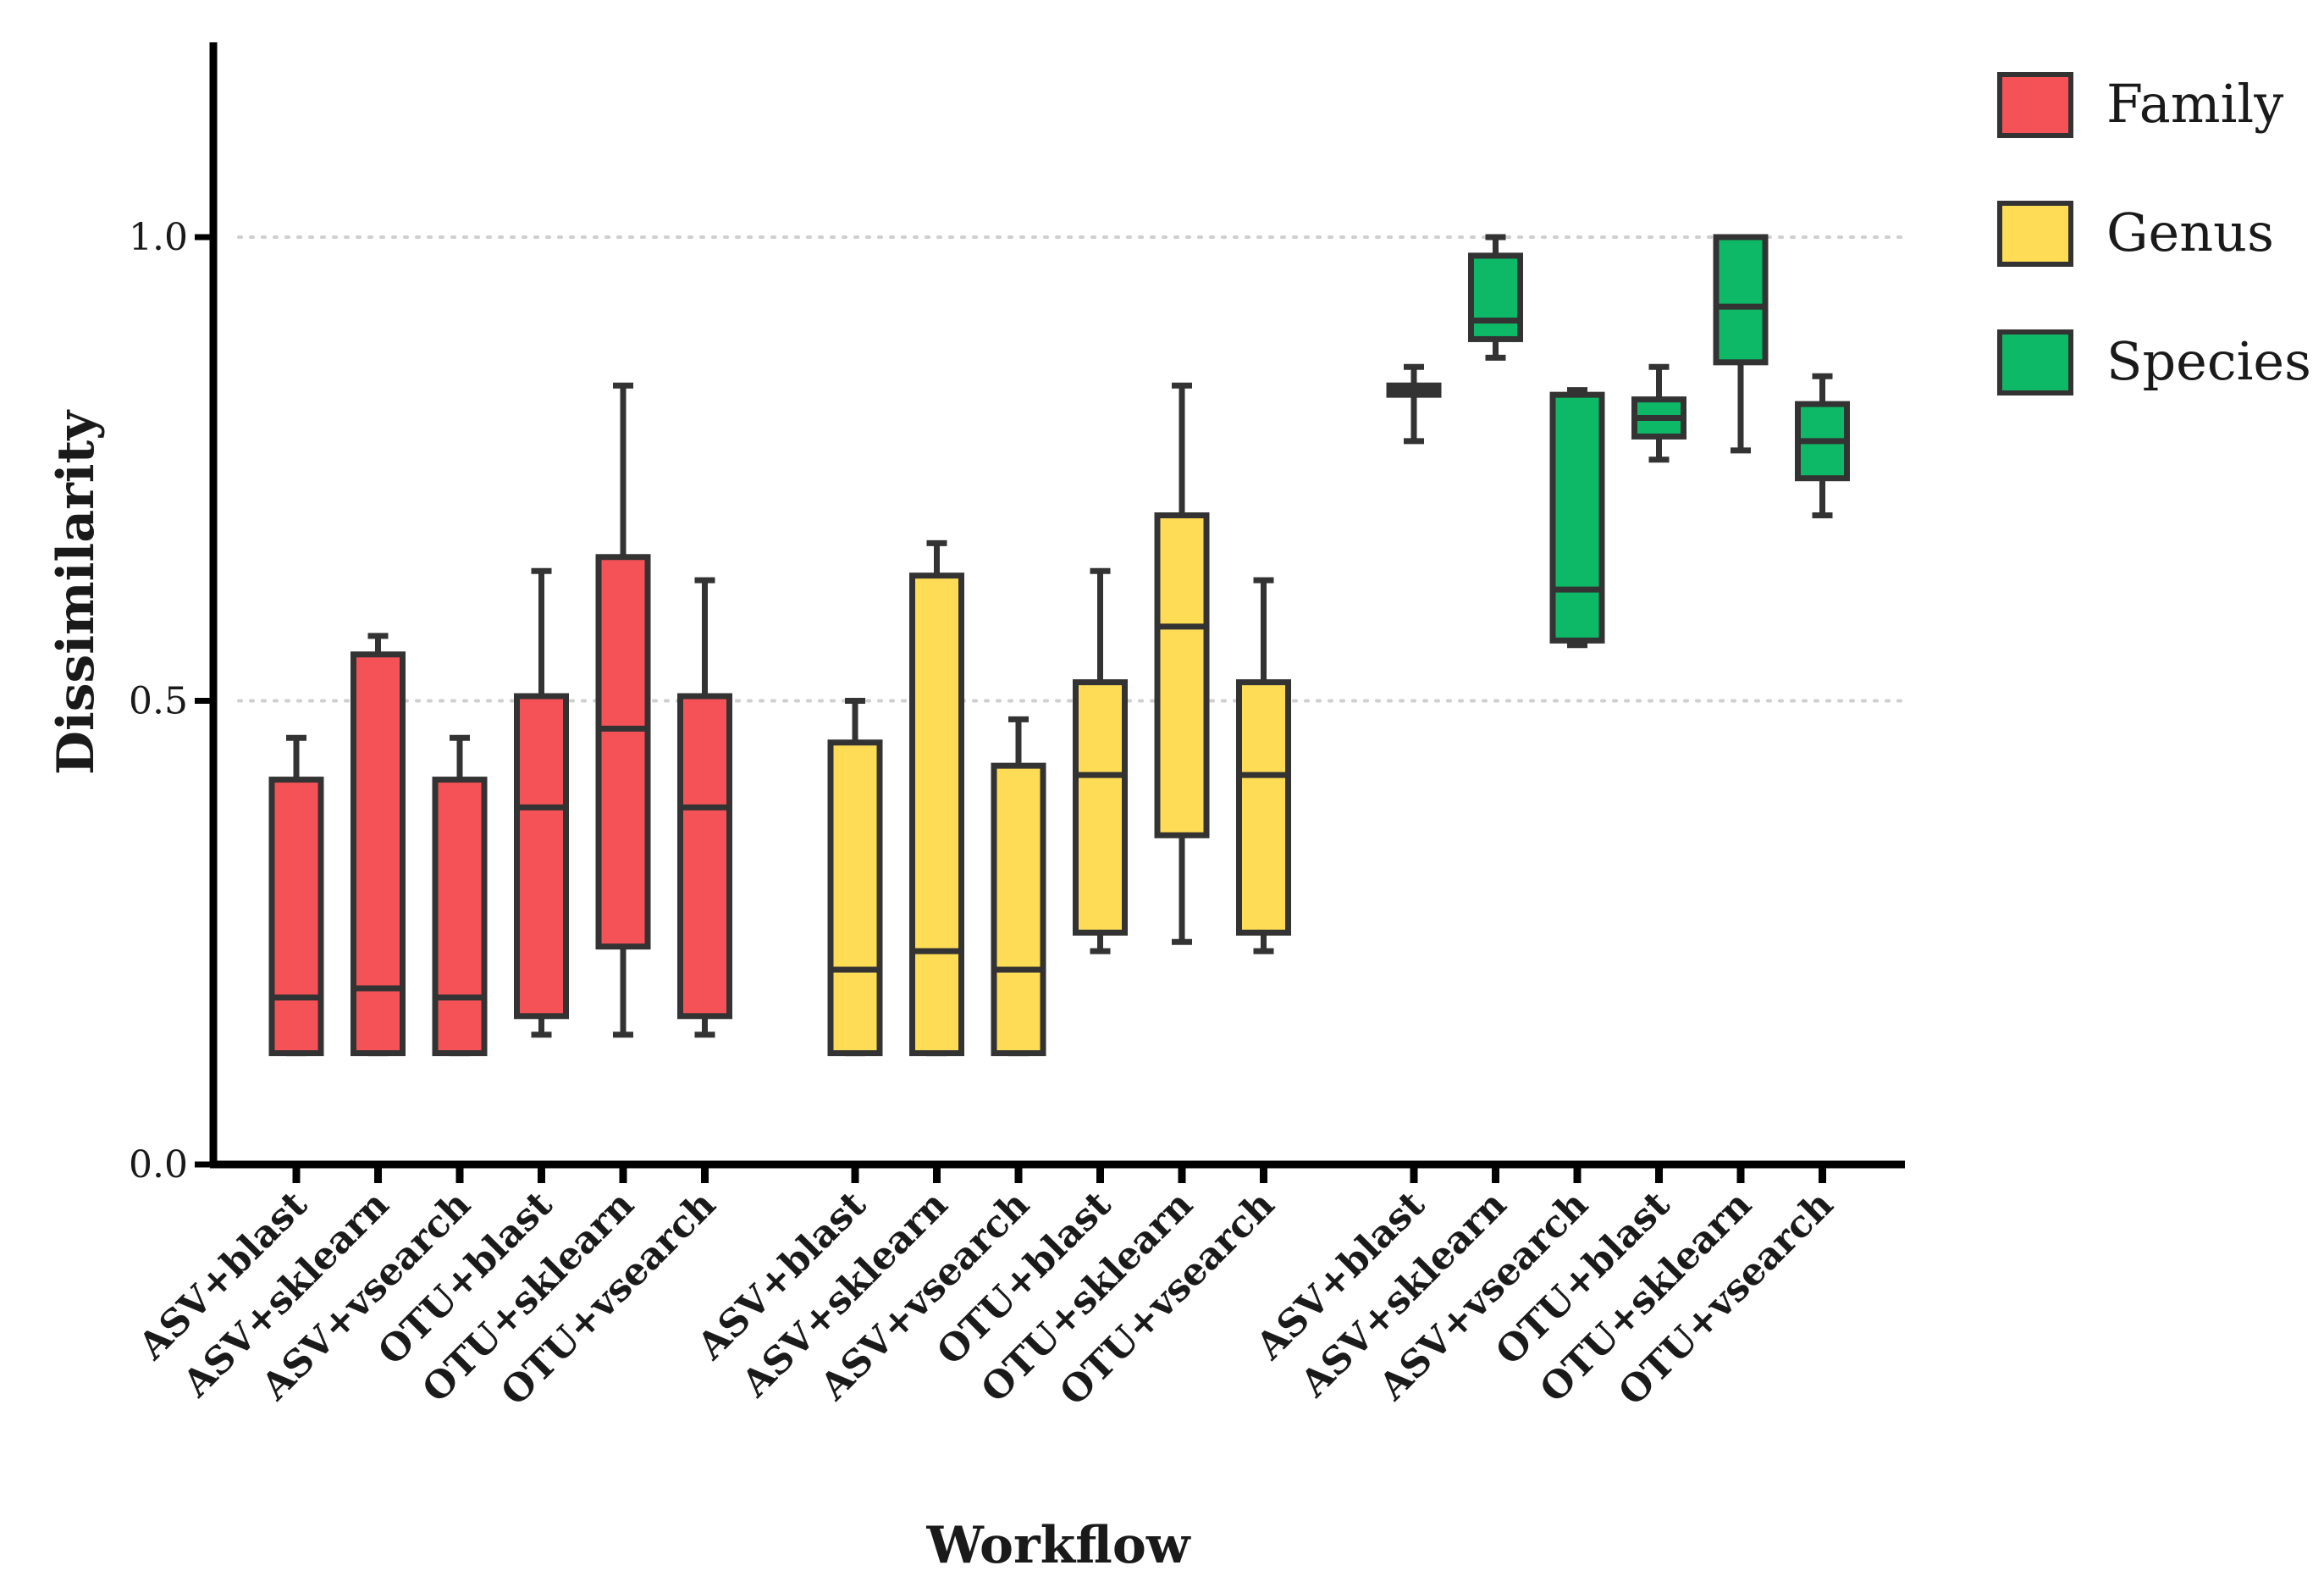 The image size is (2324, 1593). I want to click on box-species-otu-sklearn, so click(1741, 344).